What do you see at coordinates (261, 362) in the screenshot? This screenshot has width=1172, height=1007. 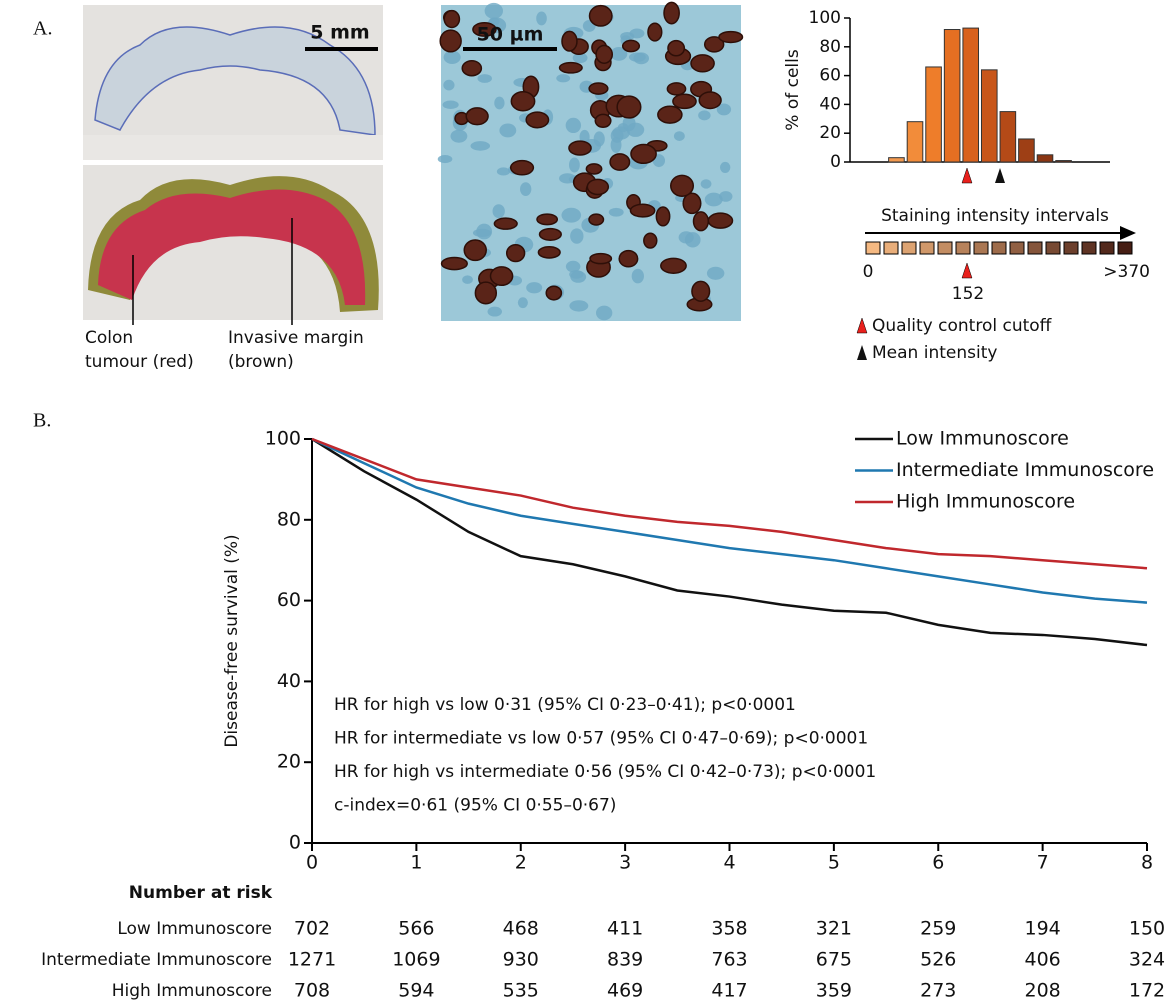 I see `image-label: (brown)` at bounding box center [261, 362].